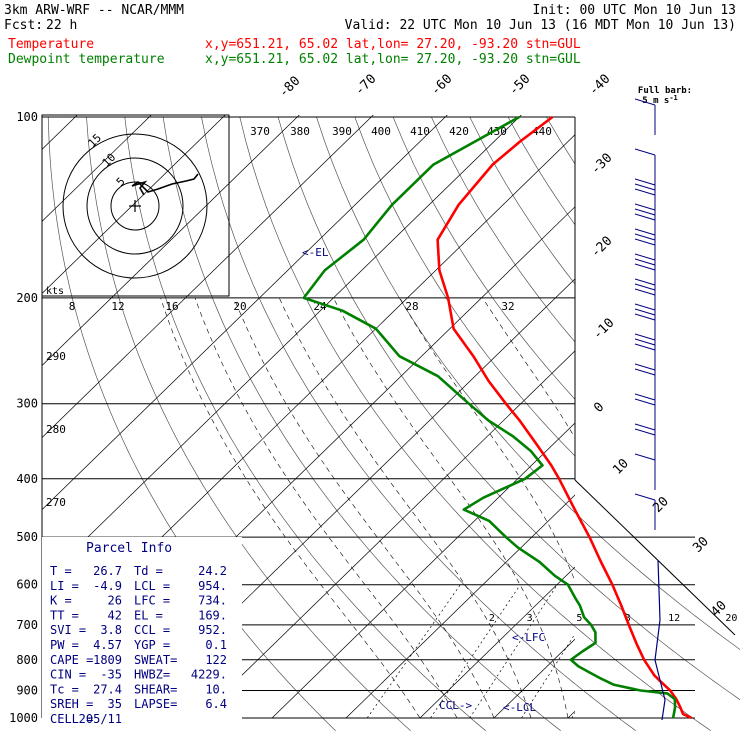  I want to click on parcel-info-cell: LCL =, so click(152, 586).